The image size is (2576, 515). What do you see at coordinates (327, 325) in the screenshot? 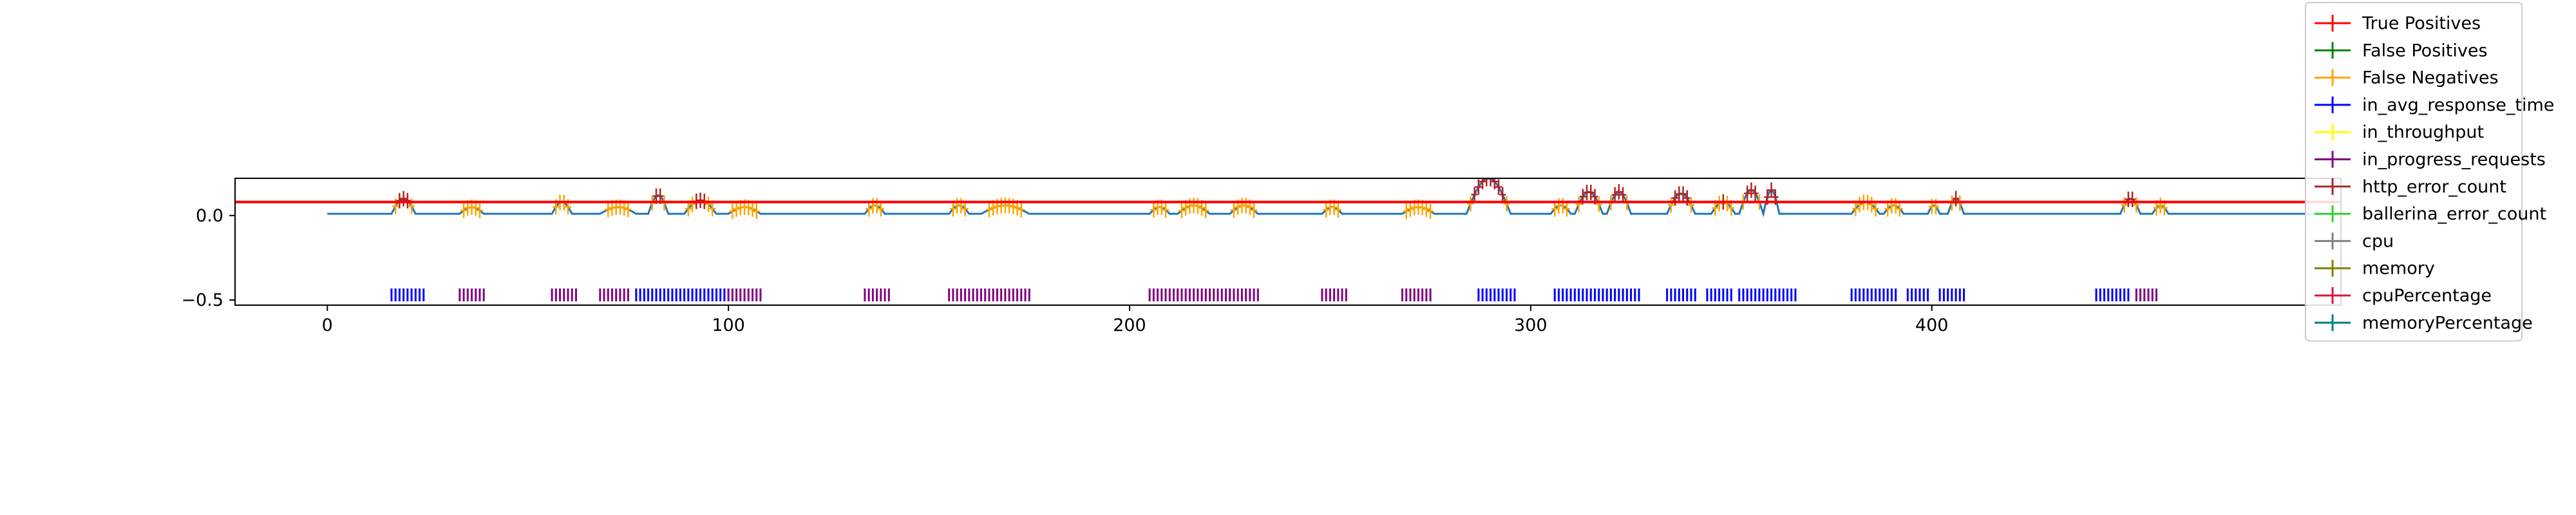
I see `x-tick-label: 0` at bounding box center [327, 325].